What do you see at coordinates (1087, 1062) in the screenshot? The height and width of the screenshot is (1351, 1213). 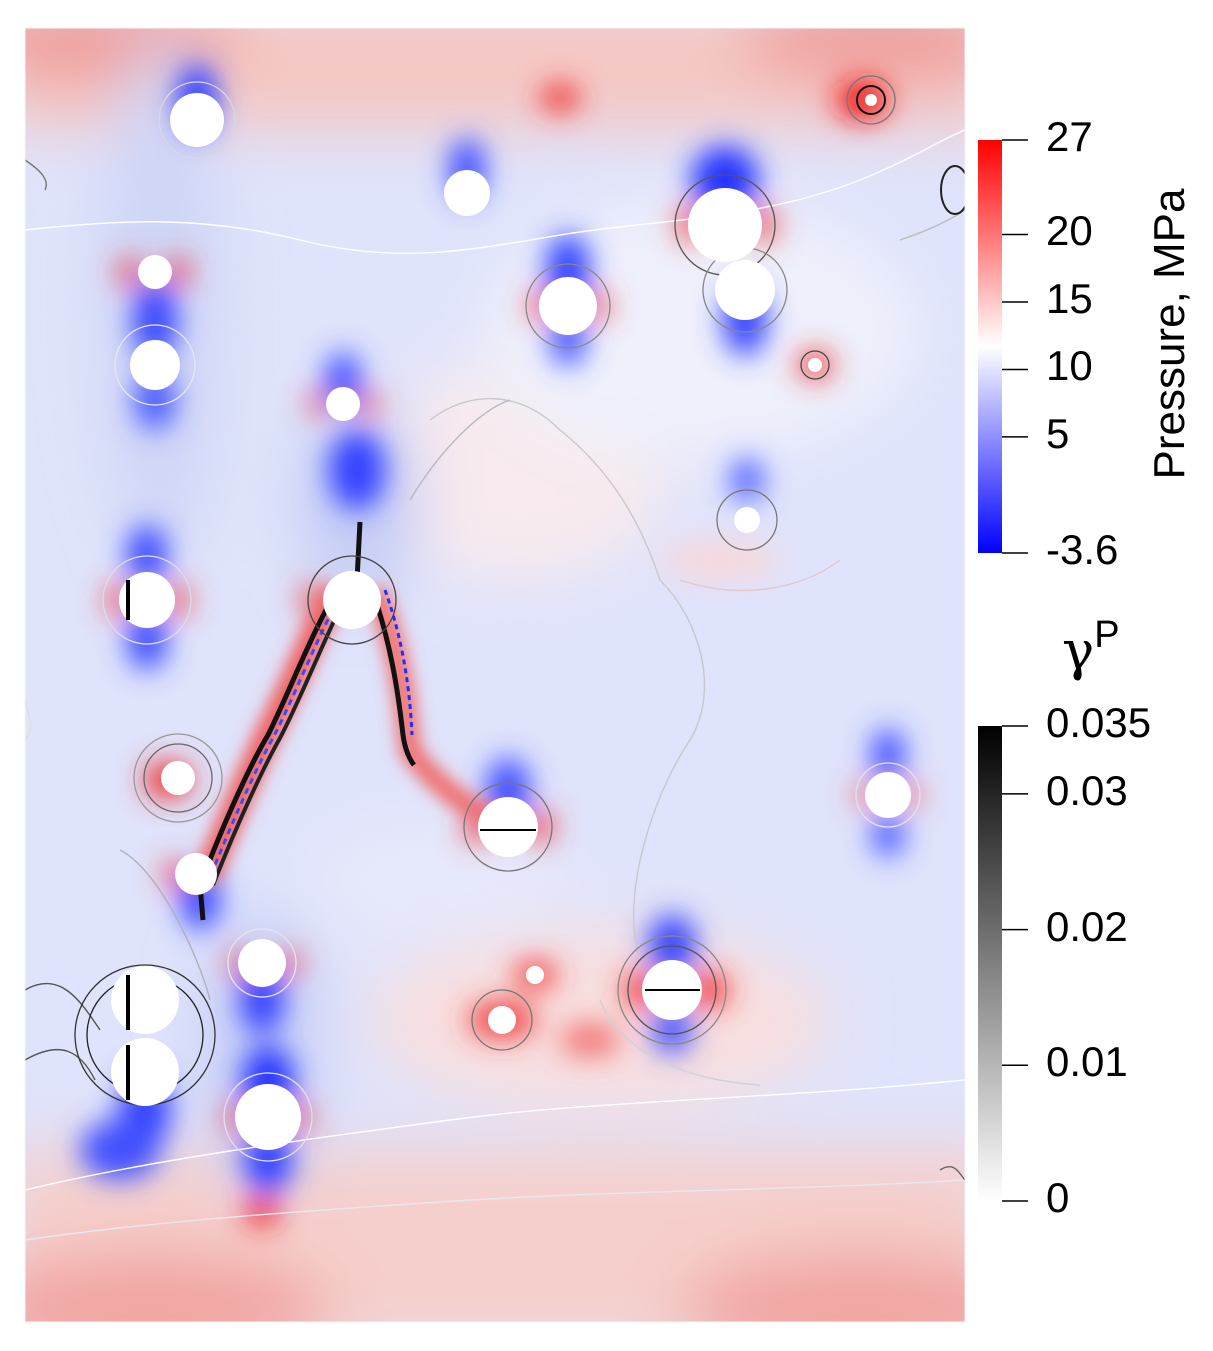 I see `plastic_strain-tick-label: 0.01` at bounding box center [1087, 1062].